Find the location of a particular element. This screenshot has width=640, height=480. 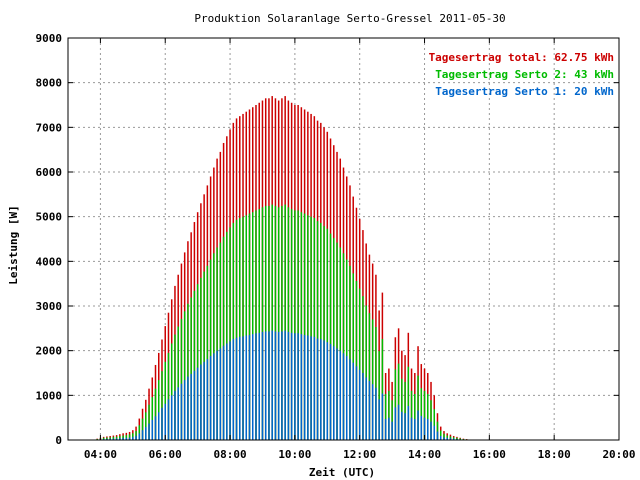

legend-entry: Tagesertrag Serto 2: 43 kWh is located at coordinates (524, 74).